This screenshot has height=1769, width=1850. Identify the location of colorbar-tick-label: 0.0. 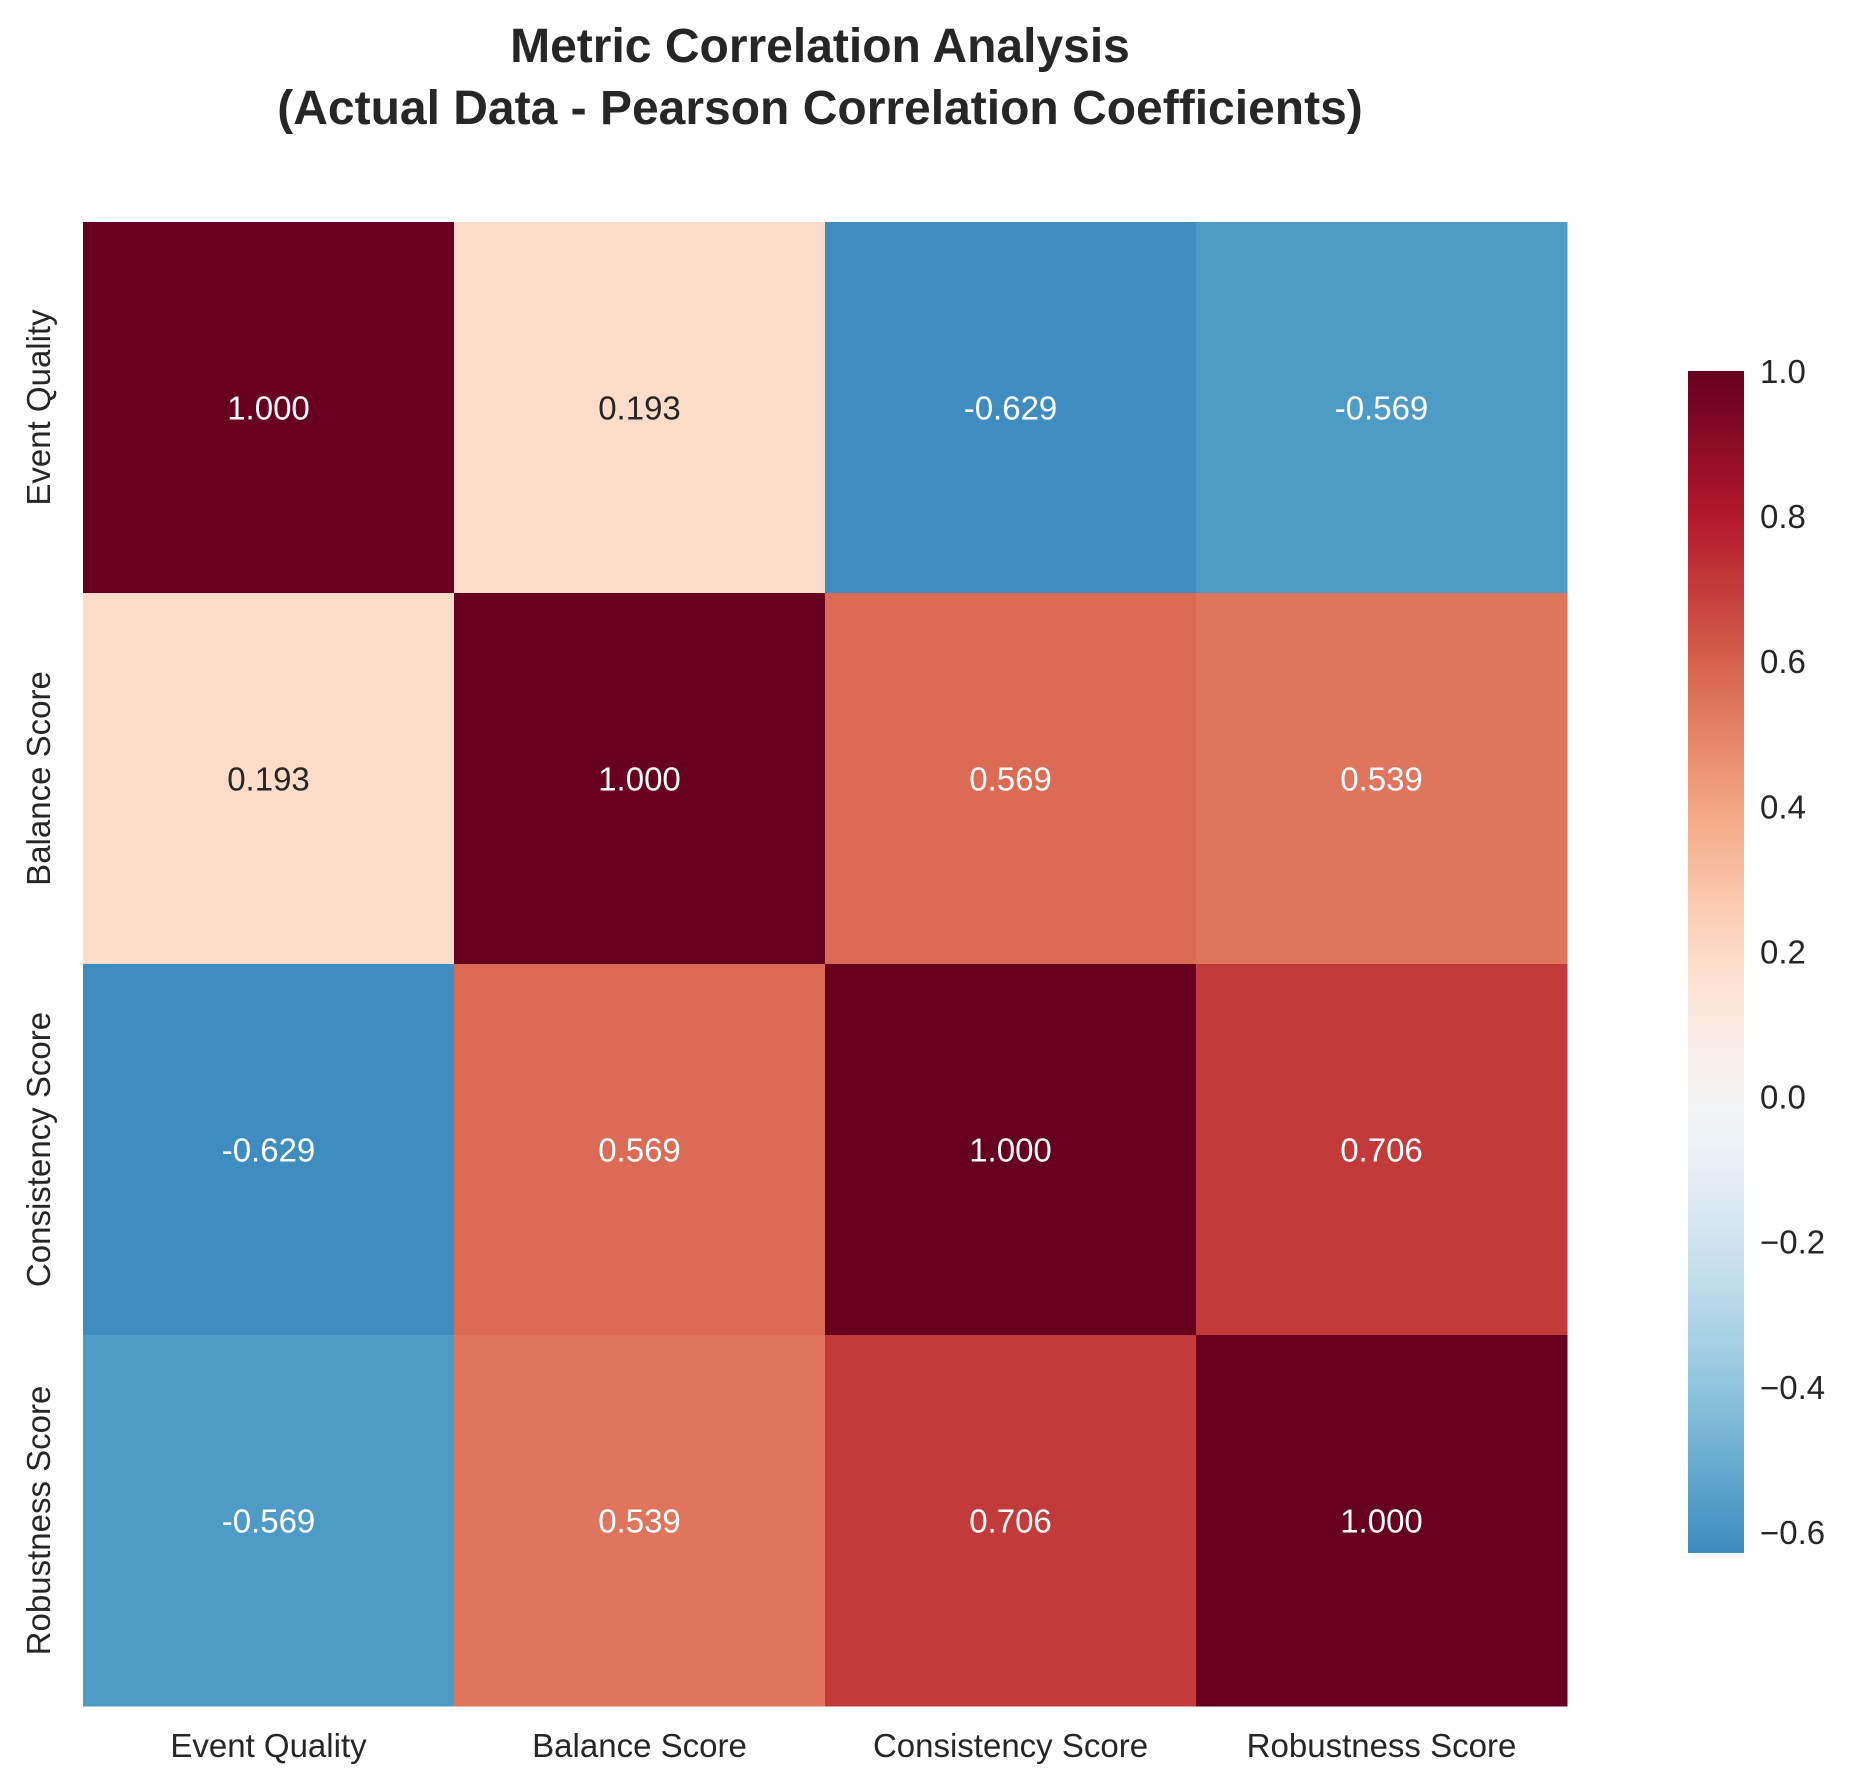
(1783, 1097).